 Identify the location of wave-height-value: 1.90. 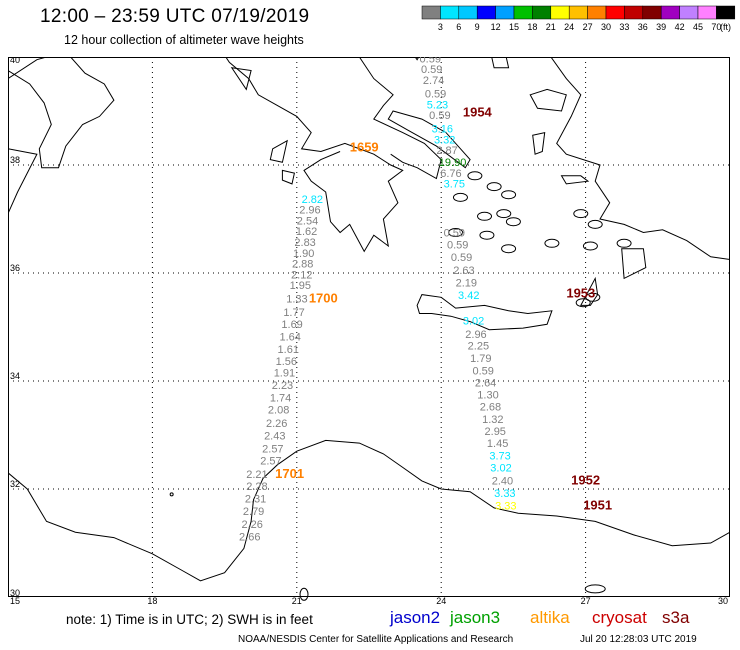
(303, 254).